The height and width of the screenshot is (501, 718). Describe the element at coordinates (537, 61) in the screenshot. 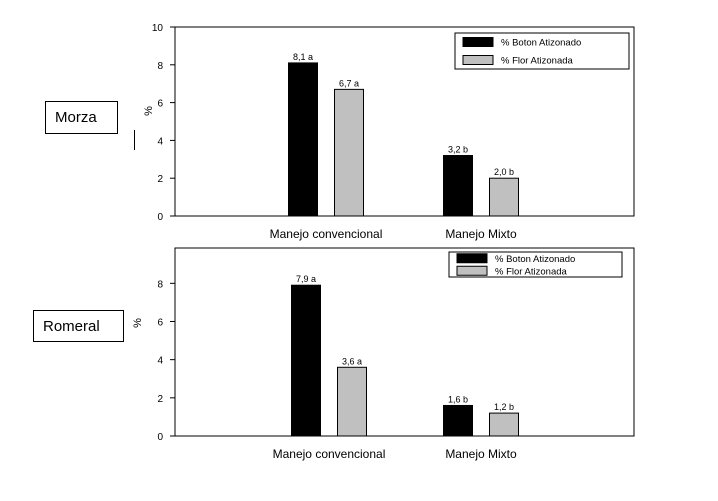

I see `chart1-legend-label: % Flor Atizonada` at that location.